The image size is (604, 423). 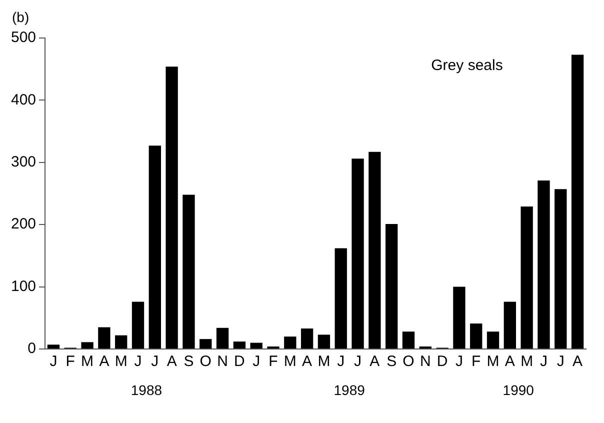 What do you see at coordinates (146, 390) in the screenshot?
I see `text: 1988` at bounding box center [146, 390].